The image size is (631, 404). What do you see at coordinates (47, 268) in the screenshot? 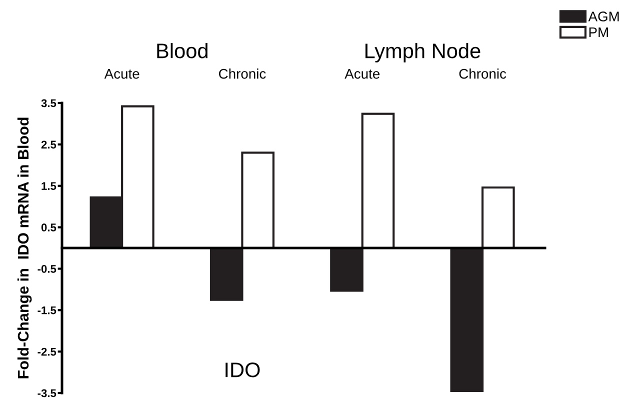
I see `y-tick-label: -0.5` at bounding box center [47, 268].